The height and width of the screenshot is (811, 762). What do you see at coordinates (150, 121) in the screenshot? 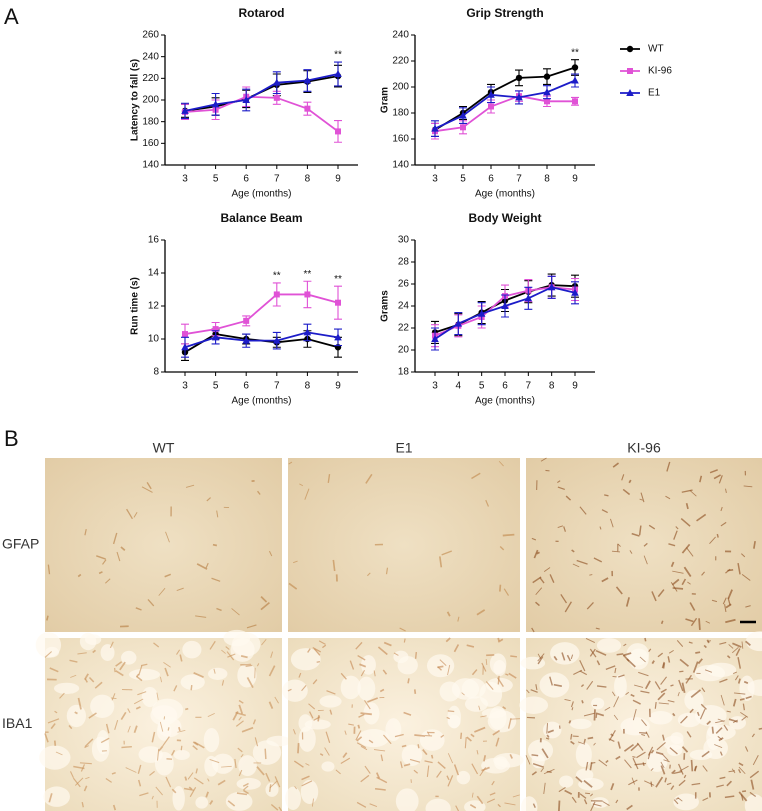
I see `y-tick-label: 180` at bounding box center [150, 121].